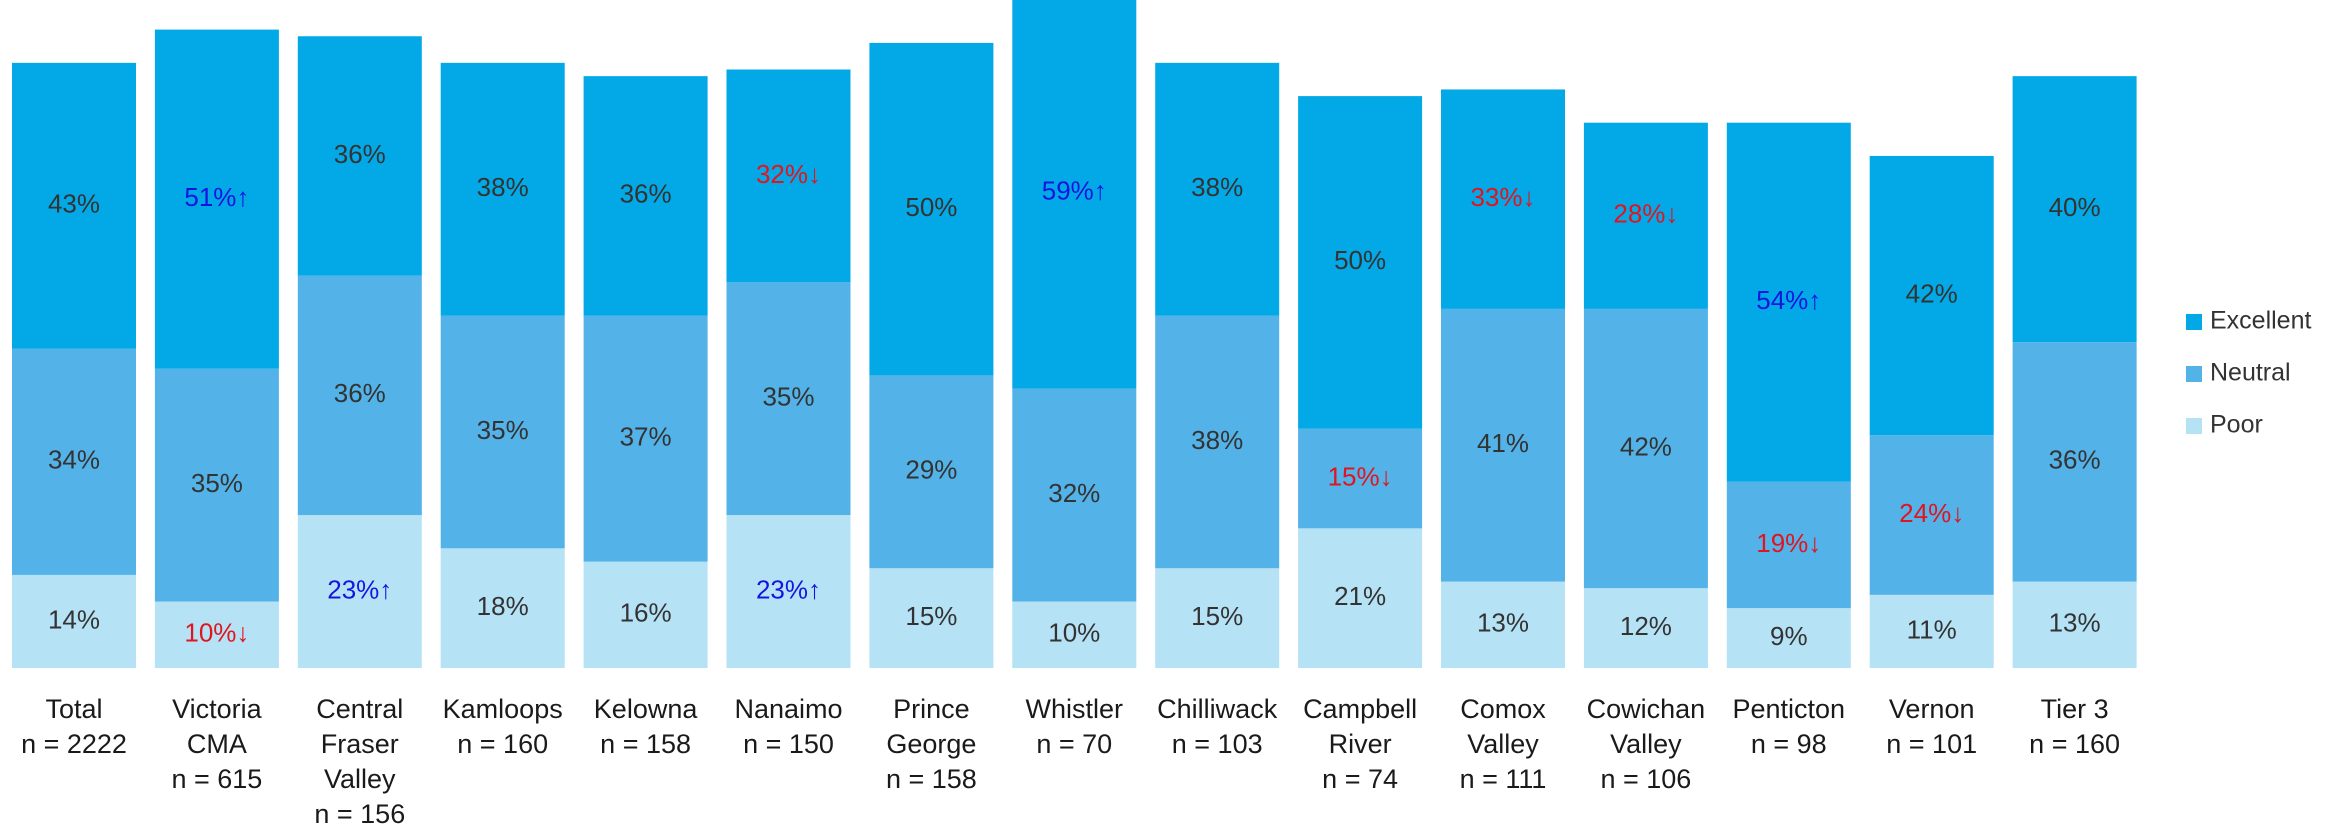 This screenshot has height=824, width=2338. I want to click on category-label-line: Chilliwack, so click(1217, 709).